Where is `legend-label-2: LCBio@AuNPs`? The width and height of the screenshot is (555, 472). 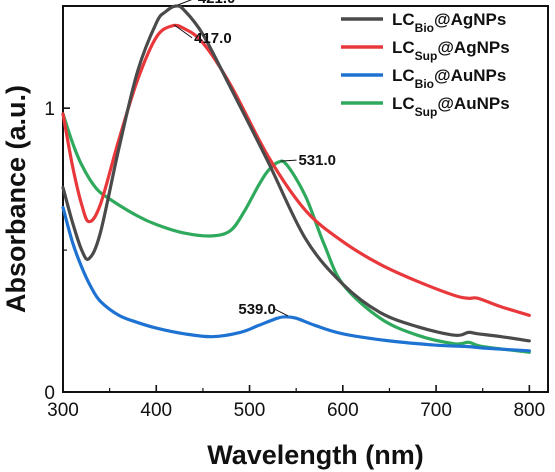
legend-label-2: LCBio@AuNPs is located at coordinates (449, 78).